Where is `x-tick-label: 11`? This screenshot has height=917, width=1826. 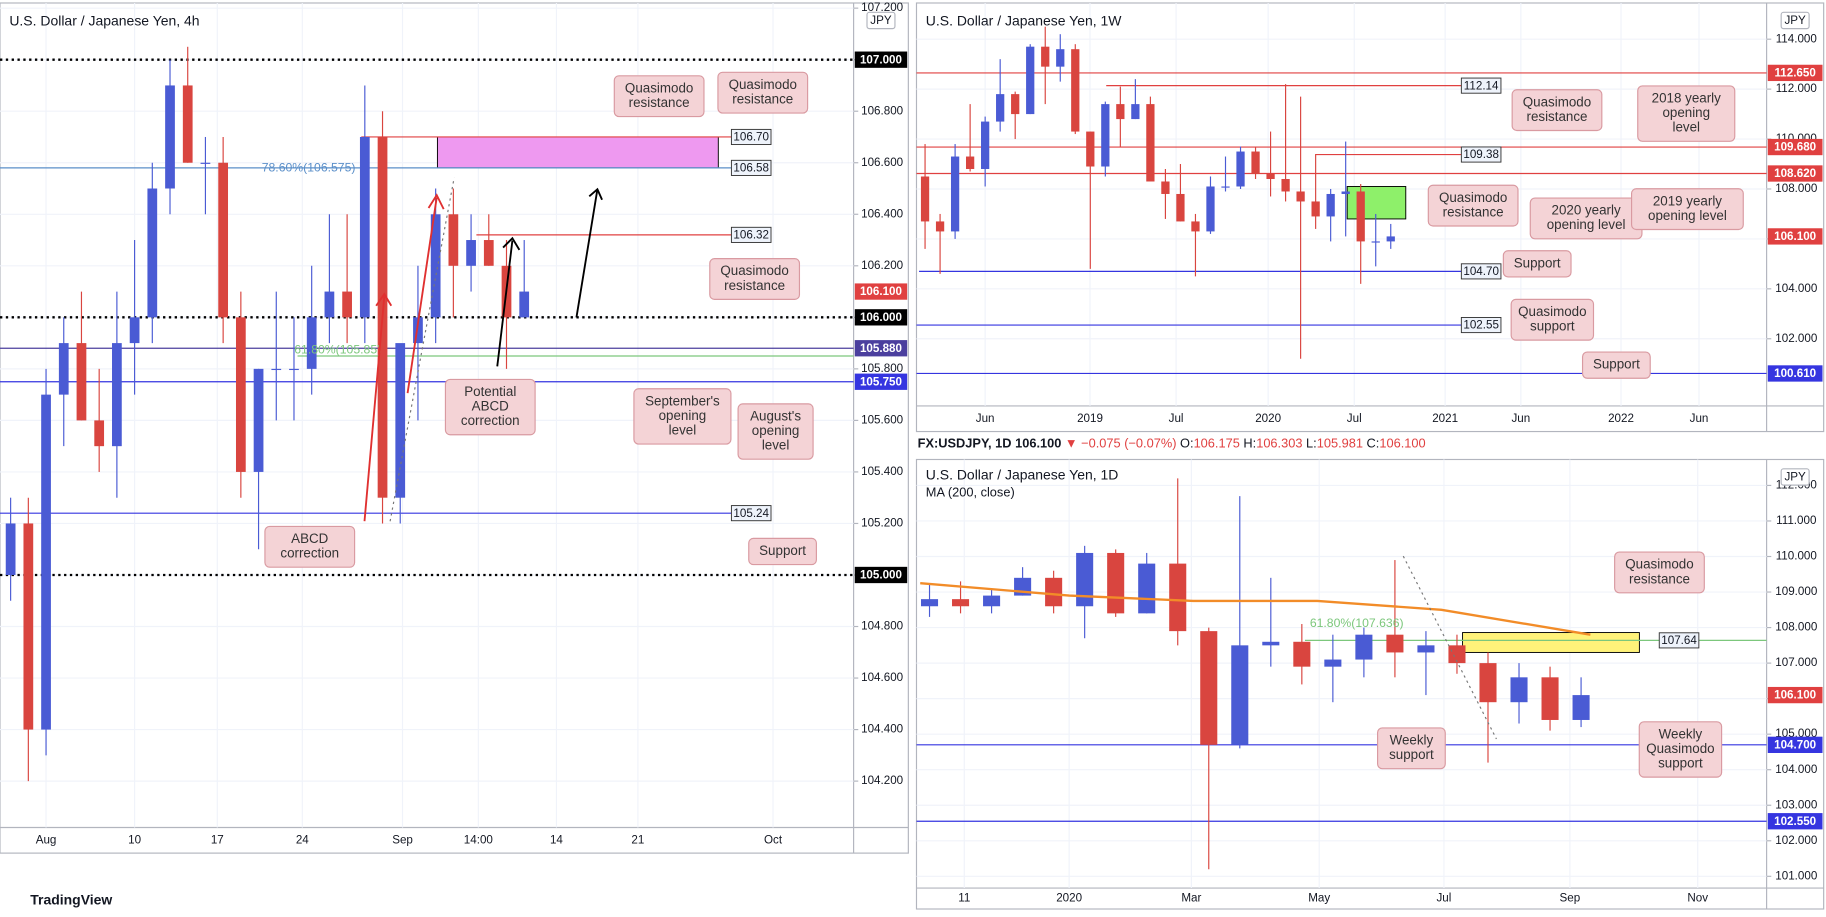 x-tick-label: 11 is located at coordinates (964, 898).